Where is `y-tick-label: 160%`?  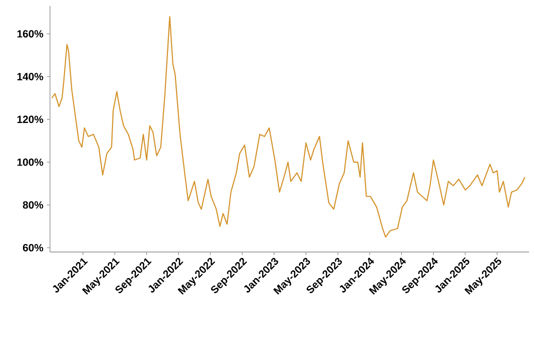
y-tick-label: 160% is located at coordinates (30, 34).